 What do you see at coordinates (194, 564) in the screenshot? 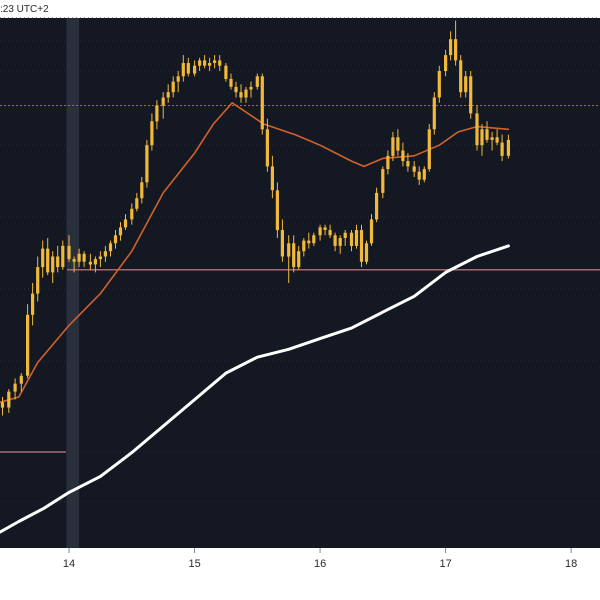
I see `x-tick-label: 15` at bounding box center [194, 564].